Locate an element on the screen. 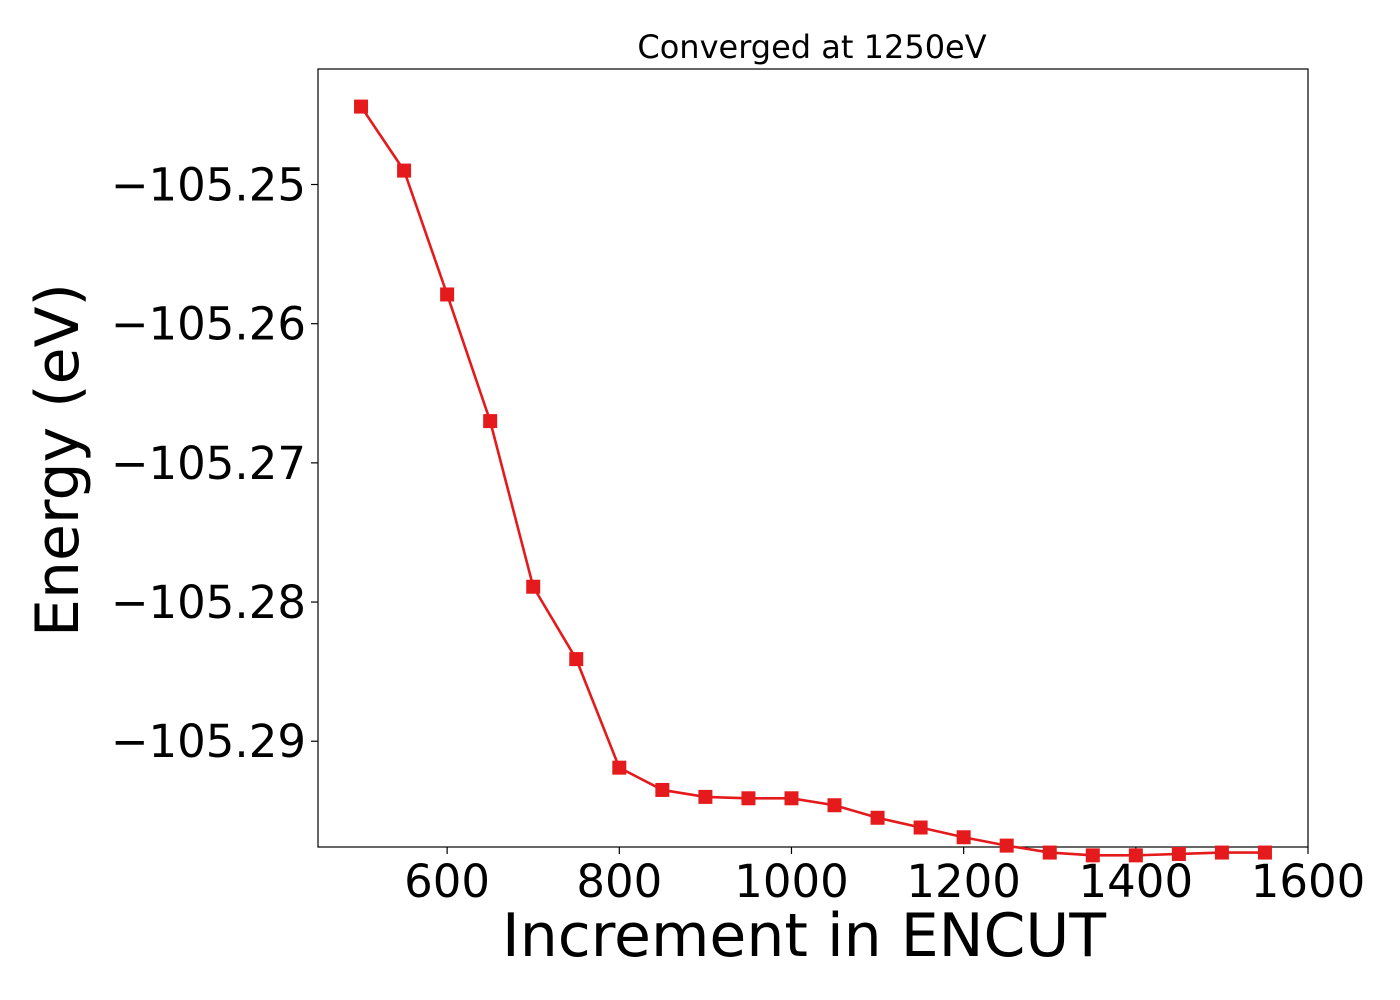 Image resolution: width=1400 pixels, height=1000 pixels. y-tick-label: −105.25 is located at coordinates (208, 185).